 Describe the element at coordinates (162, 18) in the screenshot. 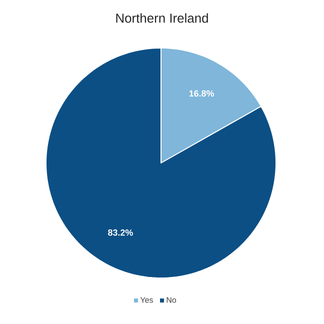

I see `chart-title: Northern Ireland` at that location.